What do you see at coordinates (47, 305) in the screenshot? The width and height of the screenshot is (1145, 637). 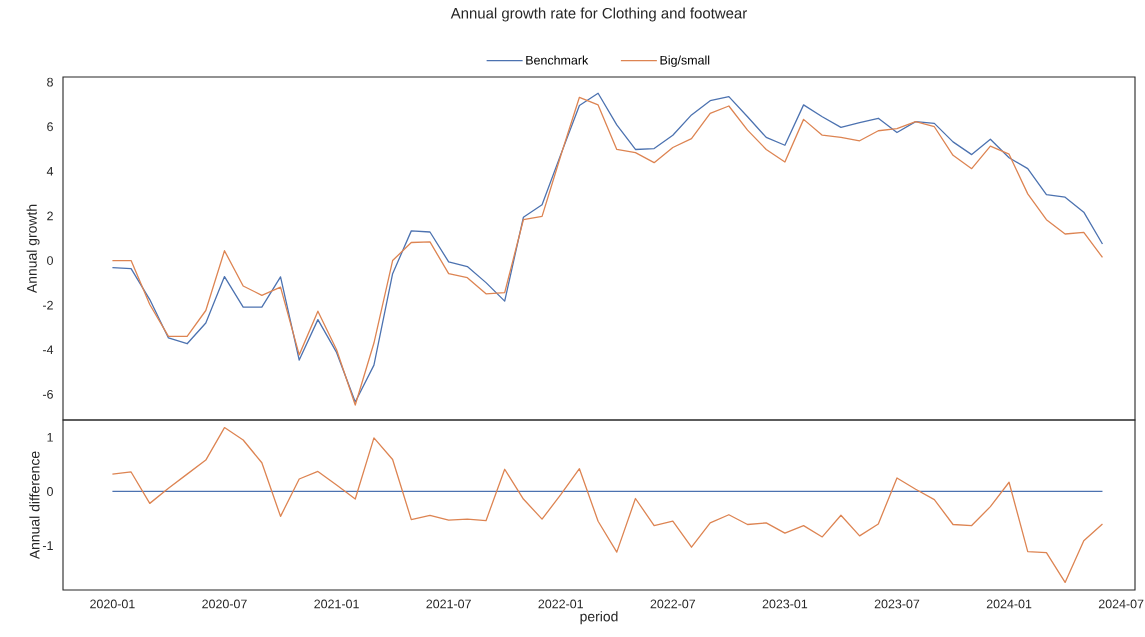 I see `y-tick-label: -2` at bounding box center [47, 305].